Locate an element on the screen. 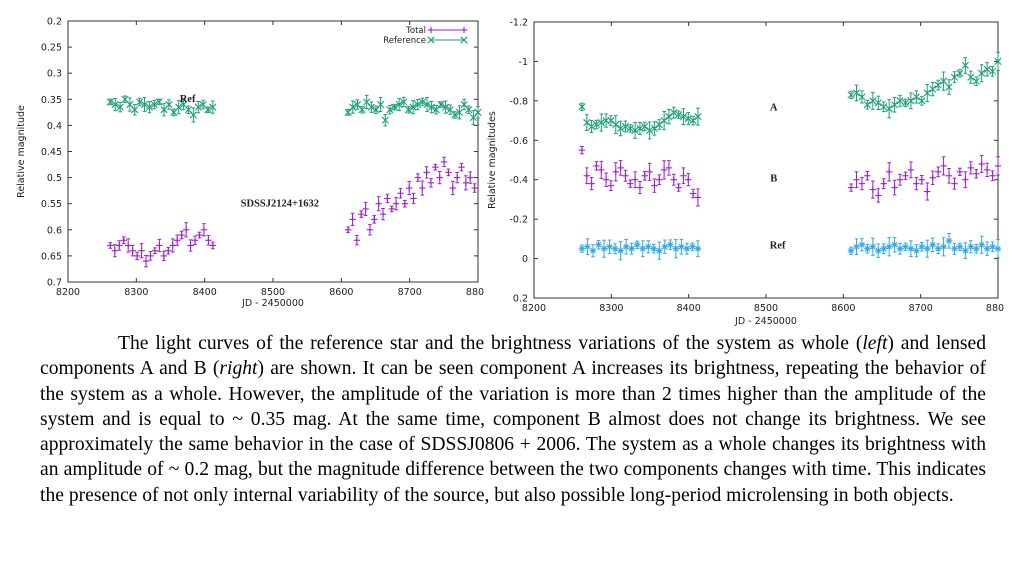  x-tick-label: 8400 is located at coordinates (689, 308).